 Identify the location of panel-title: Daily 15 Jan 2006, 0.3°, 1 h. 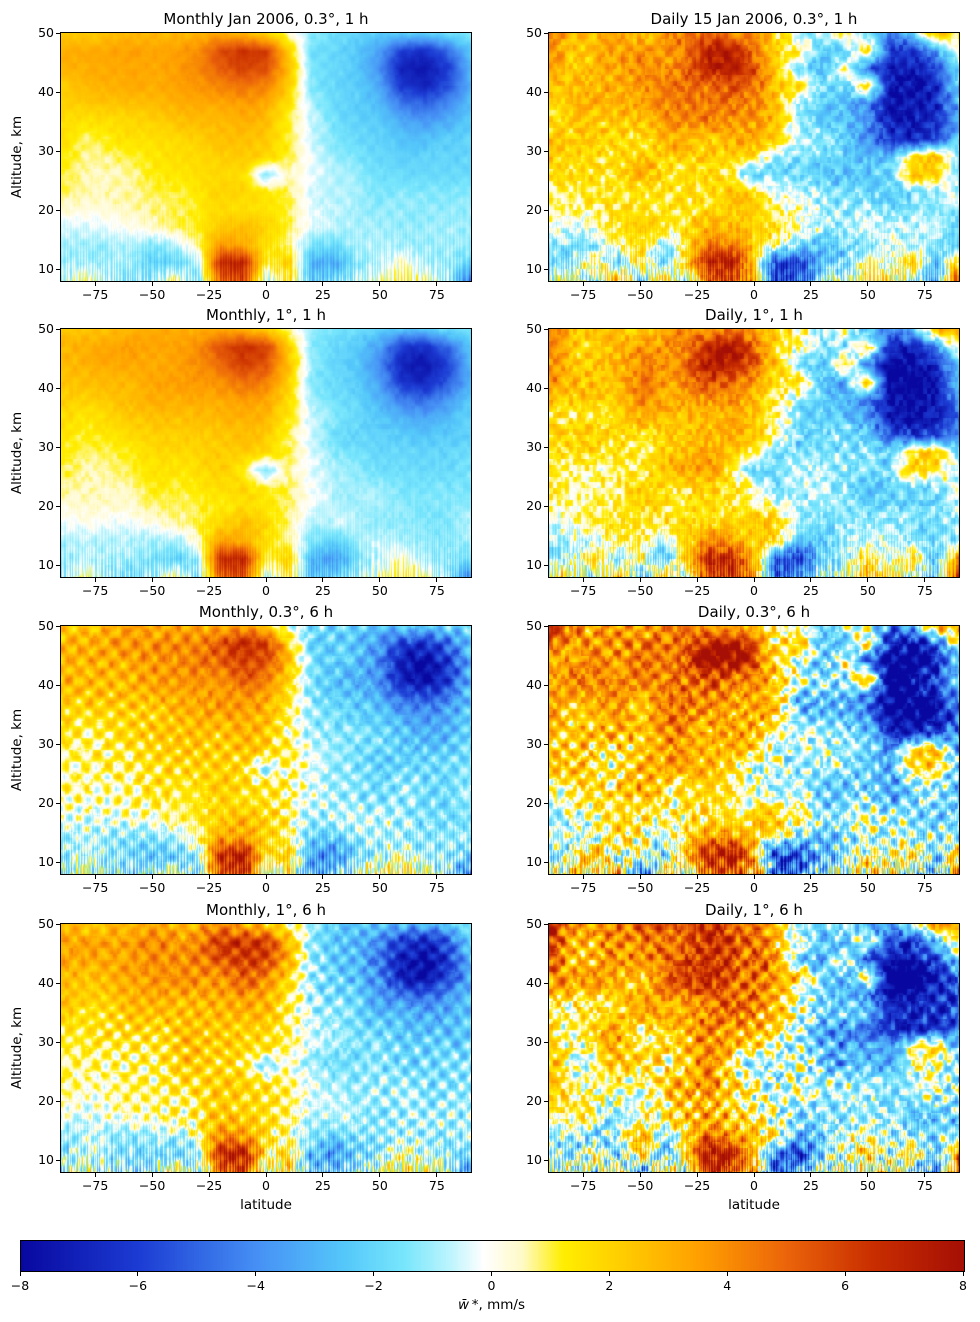
(754, 19).